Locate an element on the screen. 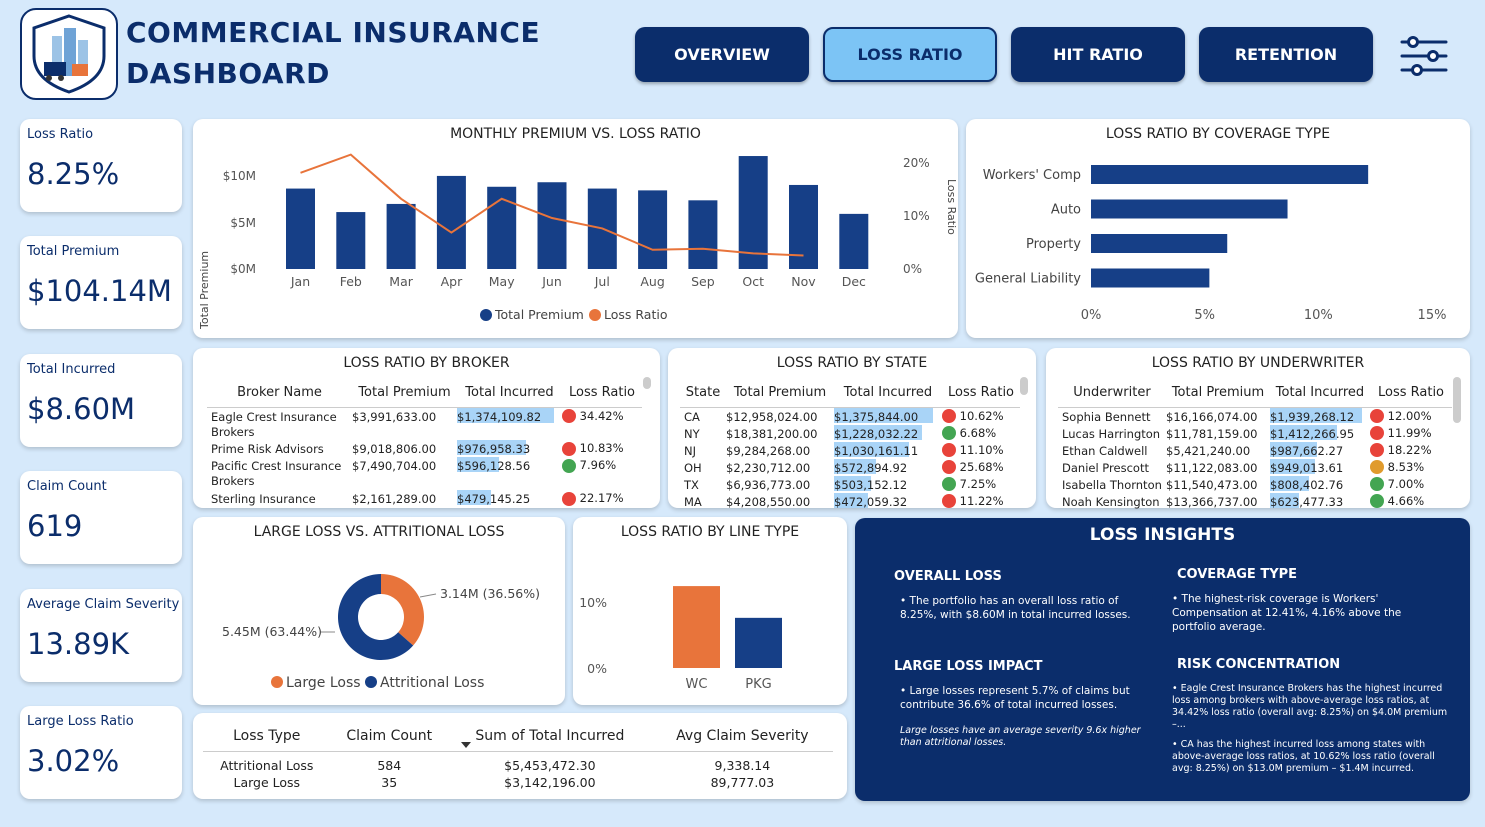 The width and height of the screenshot is (1485, 827). cell: 35 is located at coordinates (389, 782).